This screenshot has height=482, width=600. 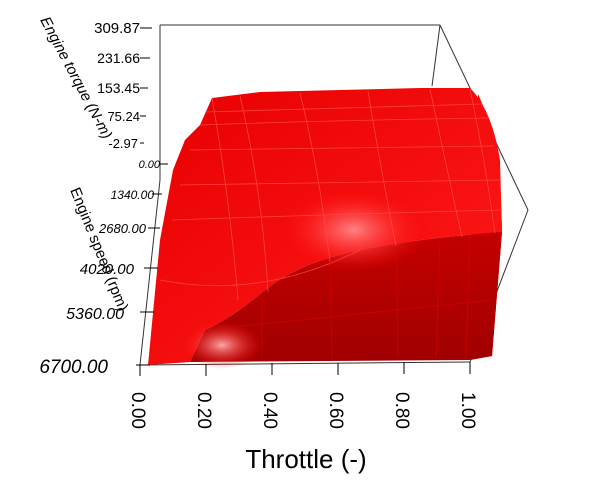 What do you see at coordinates (269, 410) in the screenshot?
I see `x-tick-label: 0.40` at bounding box center [269, 410].